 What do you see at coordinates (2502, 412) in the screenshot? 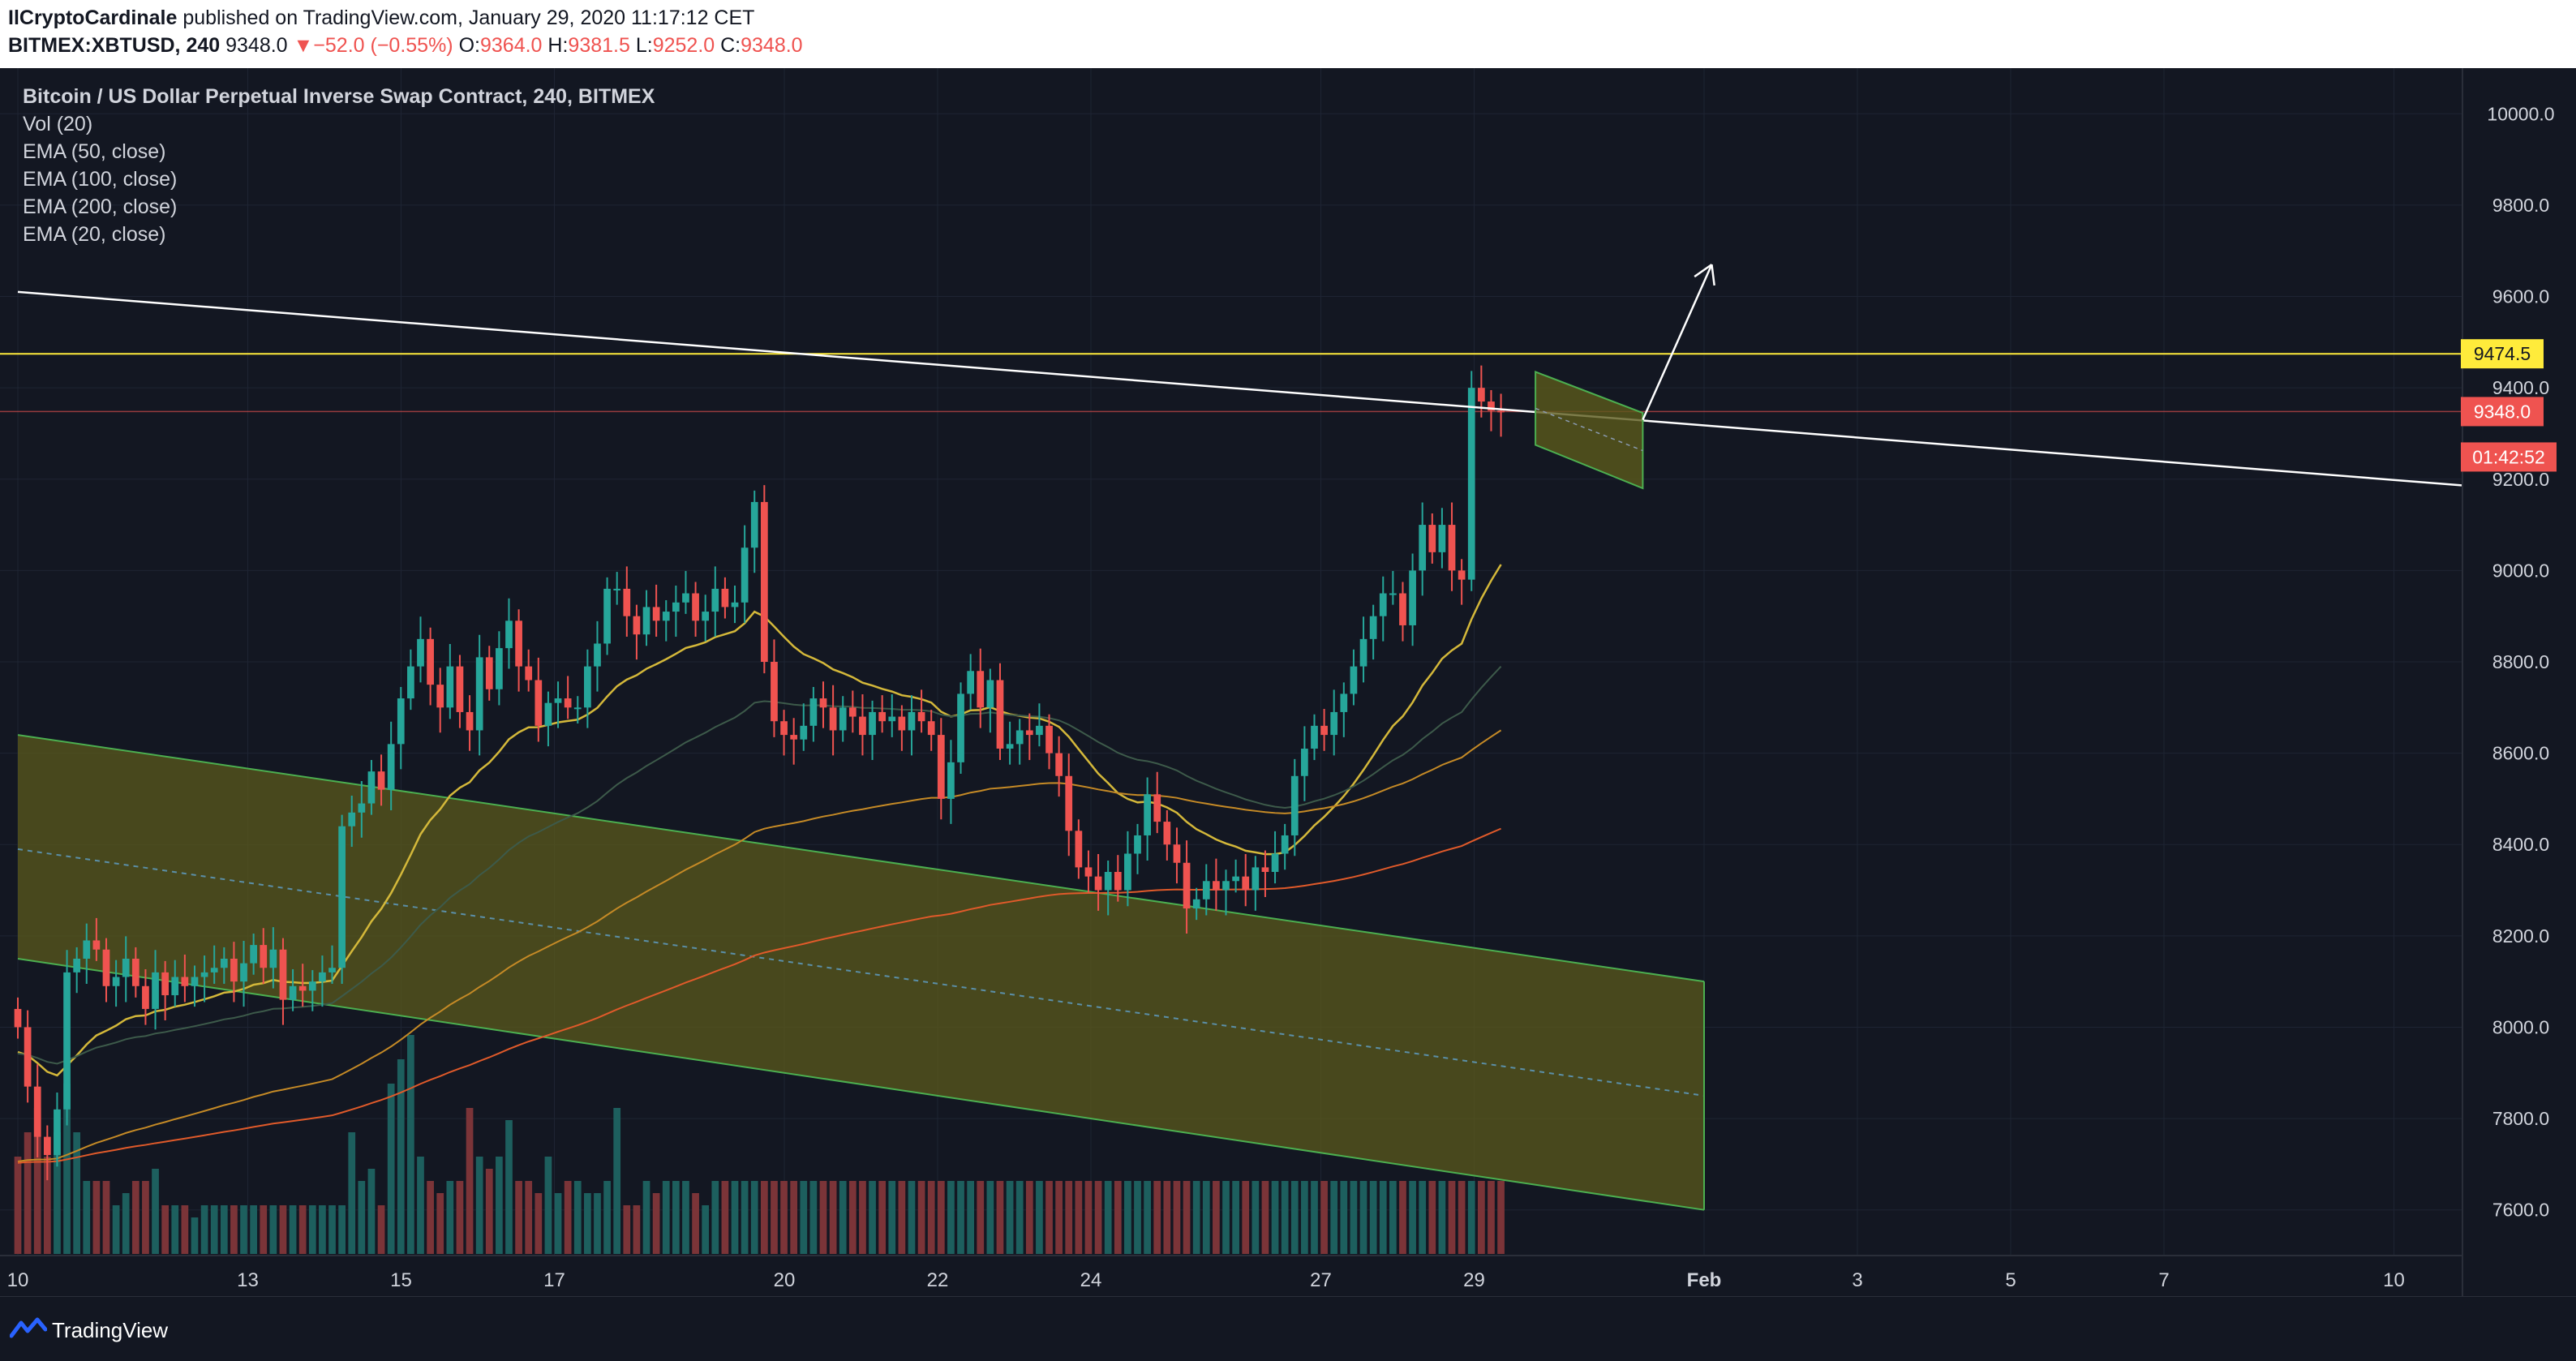
I see `price-badge: 9348.0` at bounding box center [2502, 412].